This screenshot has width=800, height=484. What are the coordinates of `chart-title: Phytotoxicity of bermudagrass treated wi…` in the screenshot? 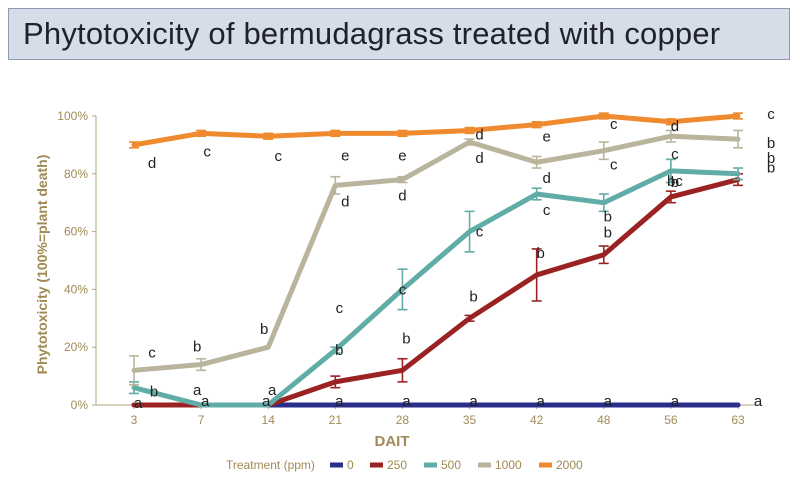 It's located at (372, 33).